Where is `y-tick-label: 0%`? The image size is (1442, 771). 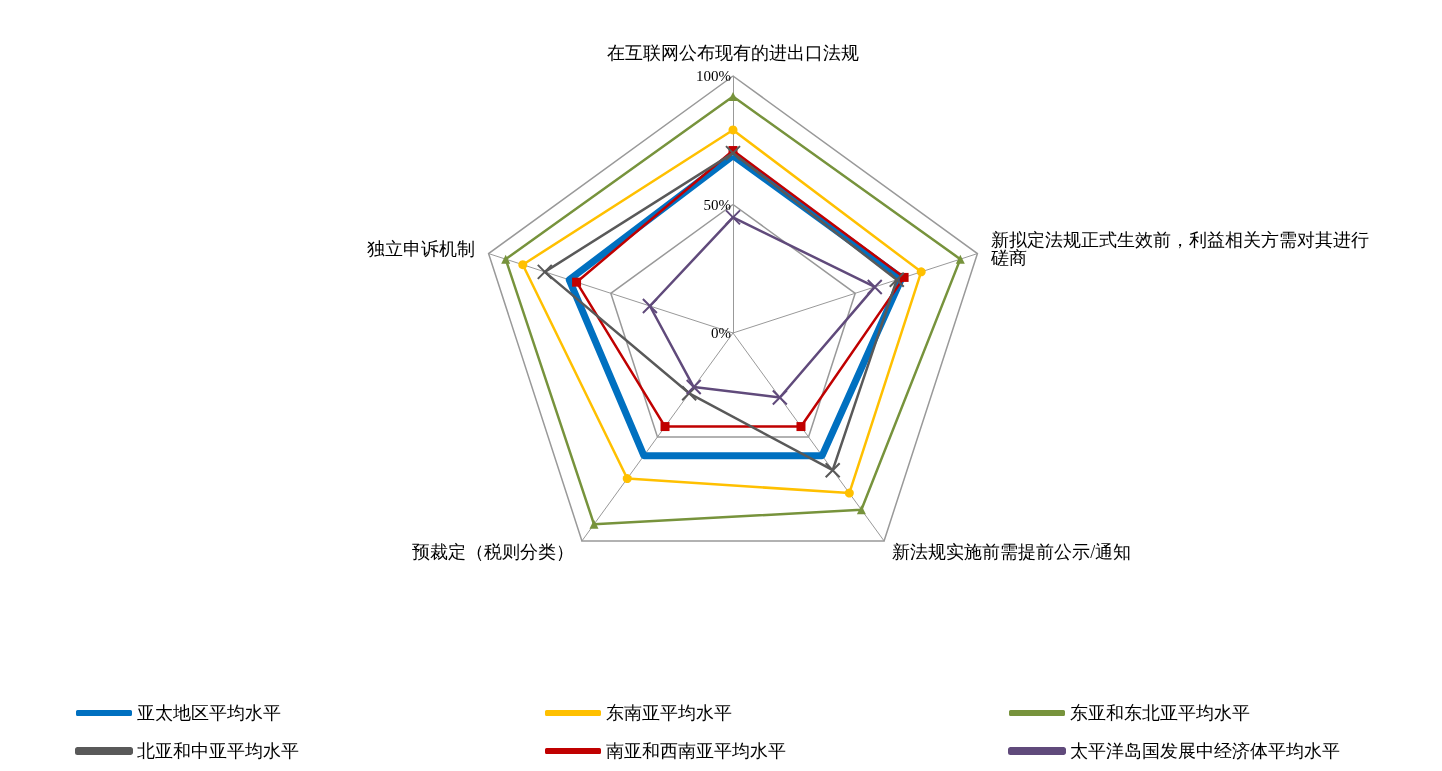
y-tick-label: 0% is located at coordinates (721, 333).